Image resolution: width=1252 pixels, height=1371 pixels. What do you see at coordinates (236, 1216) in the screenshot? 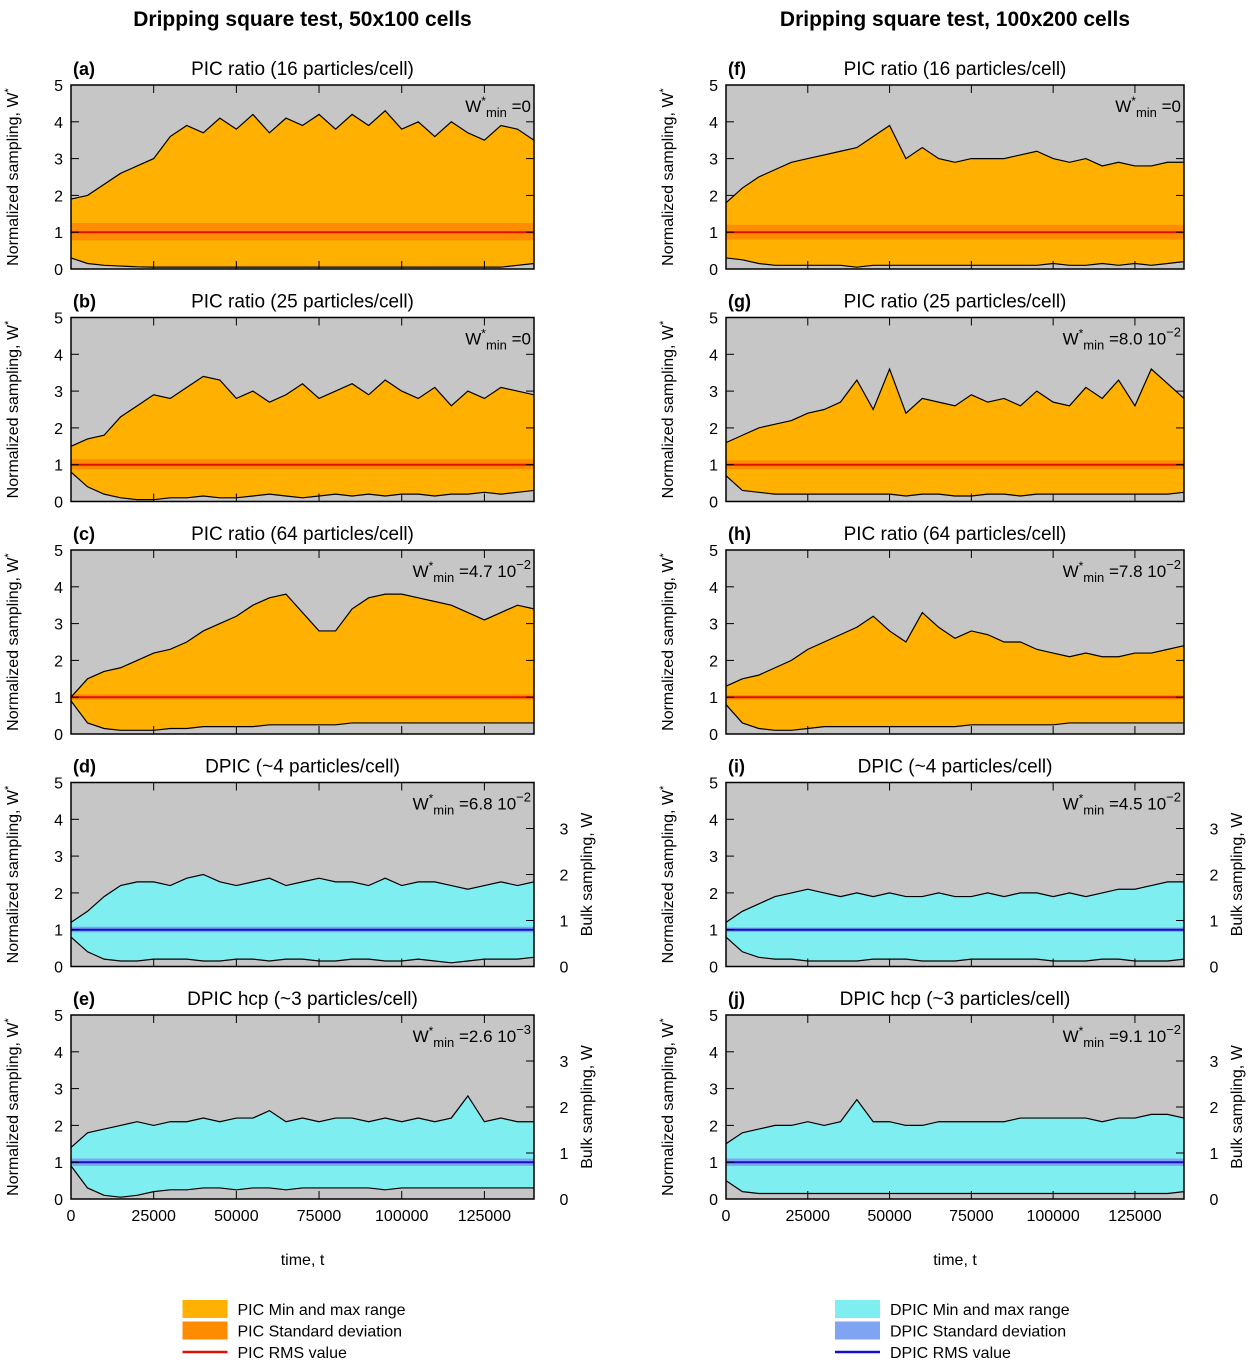
I see `x-tick-label: 50000` at bounding box center [236, 1216].